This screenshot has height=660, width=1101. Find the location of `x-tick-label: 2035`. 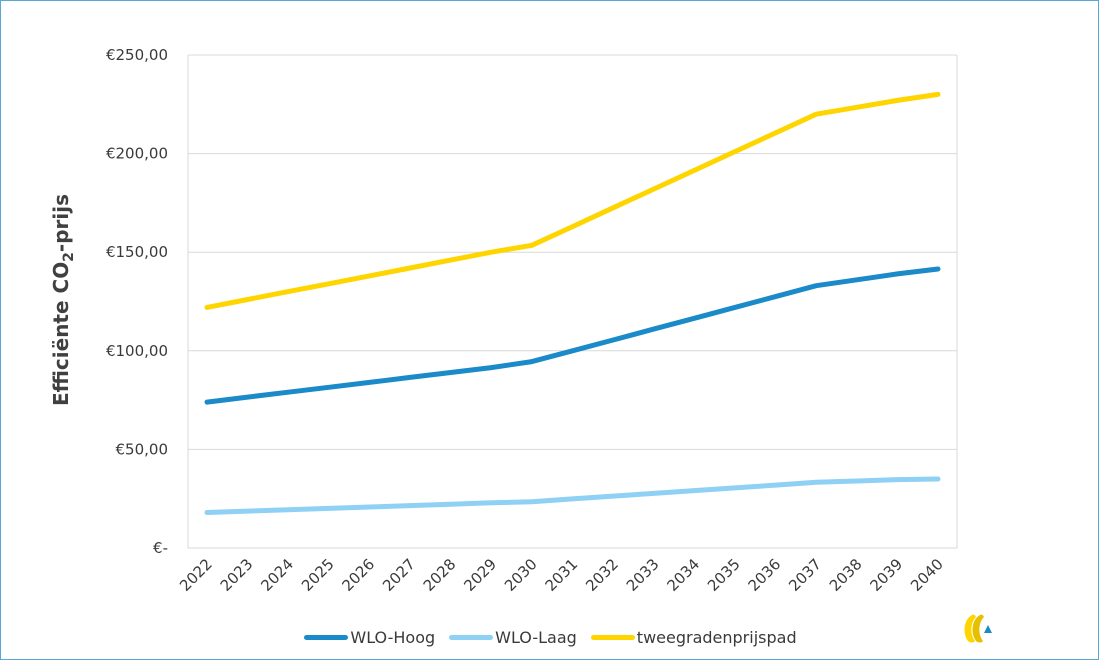

x-tick-label: 2035 is located at coordinates (724, 575).